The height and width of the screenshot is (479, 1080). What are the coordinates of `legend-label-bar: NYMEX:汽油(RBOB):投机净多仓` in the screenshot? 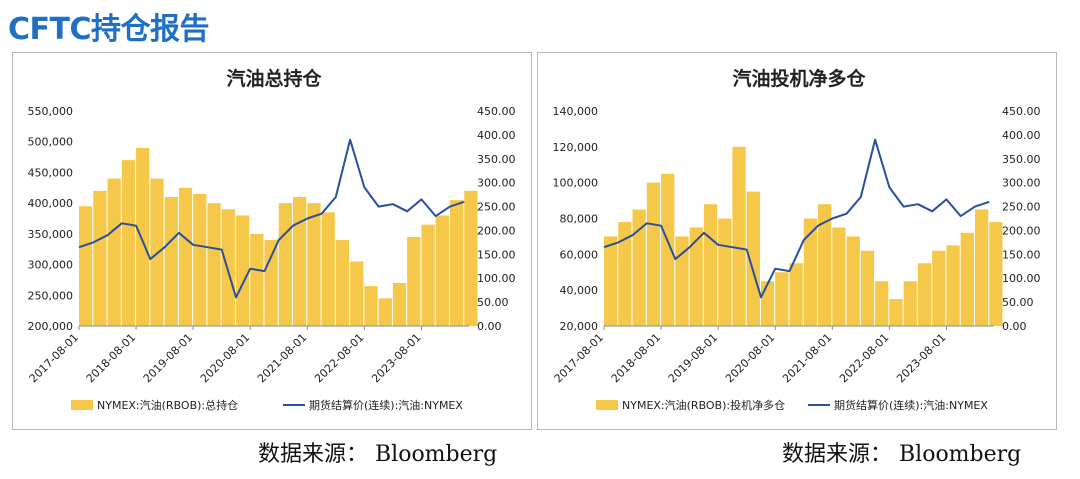 It's located at (703, 405).